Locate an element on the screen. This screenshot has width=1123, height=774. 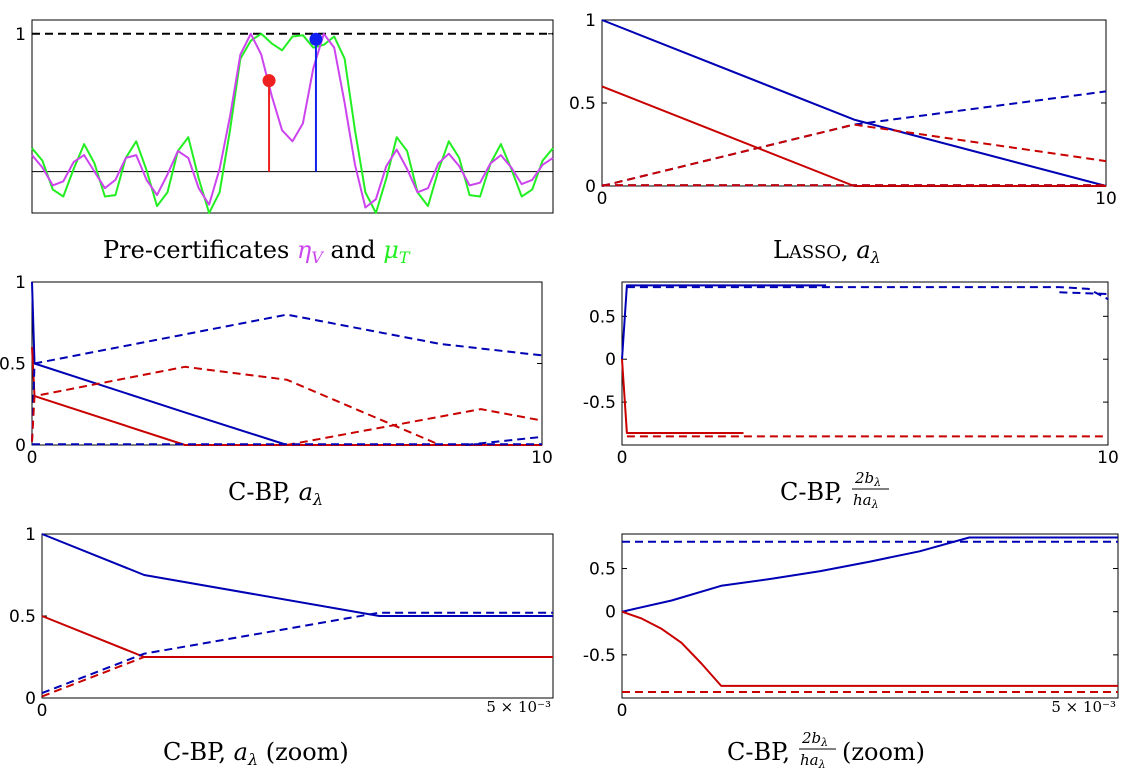
series-line-green-solid is located at coordinates (292, 123).